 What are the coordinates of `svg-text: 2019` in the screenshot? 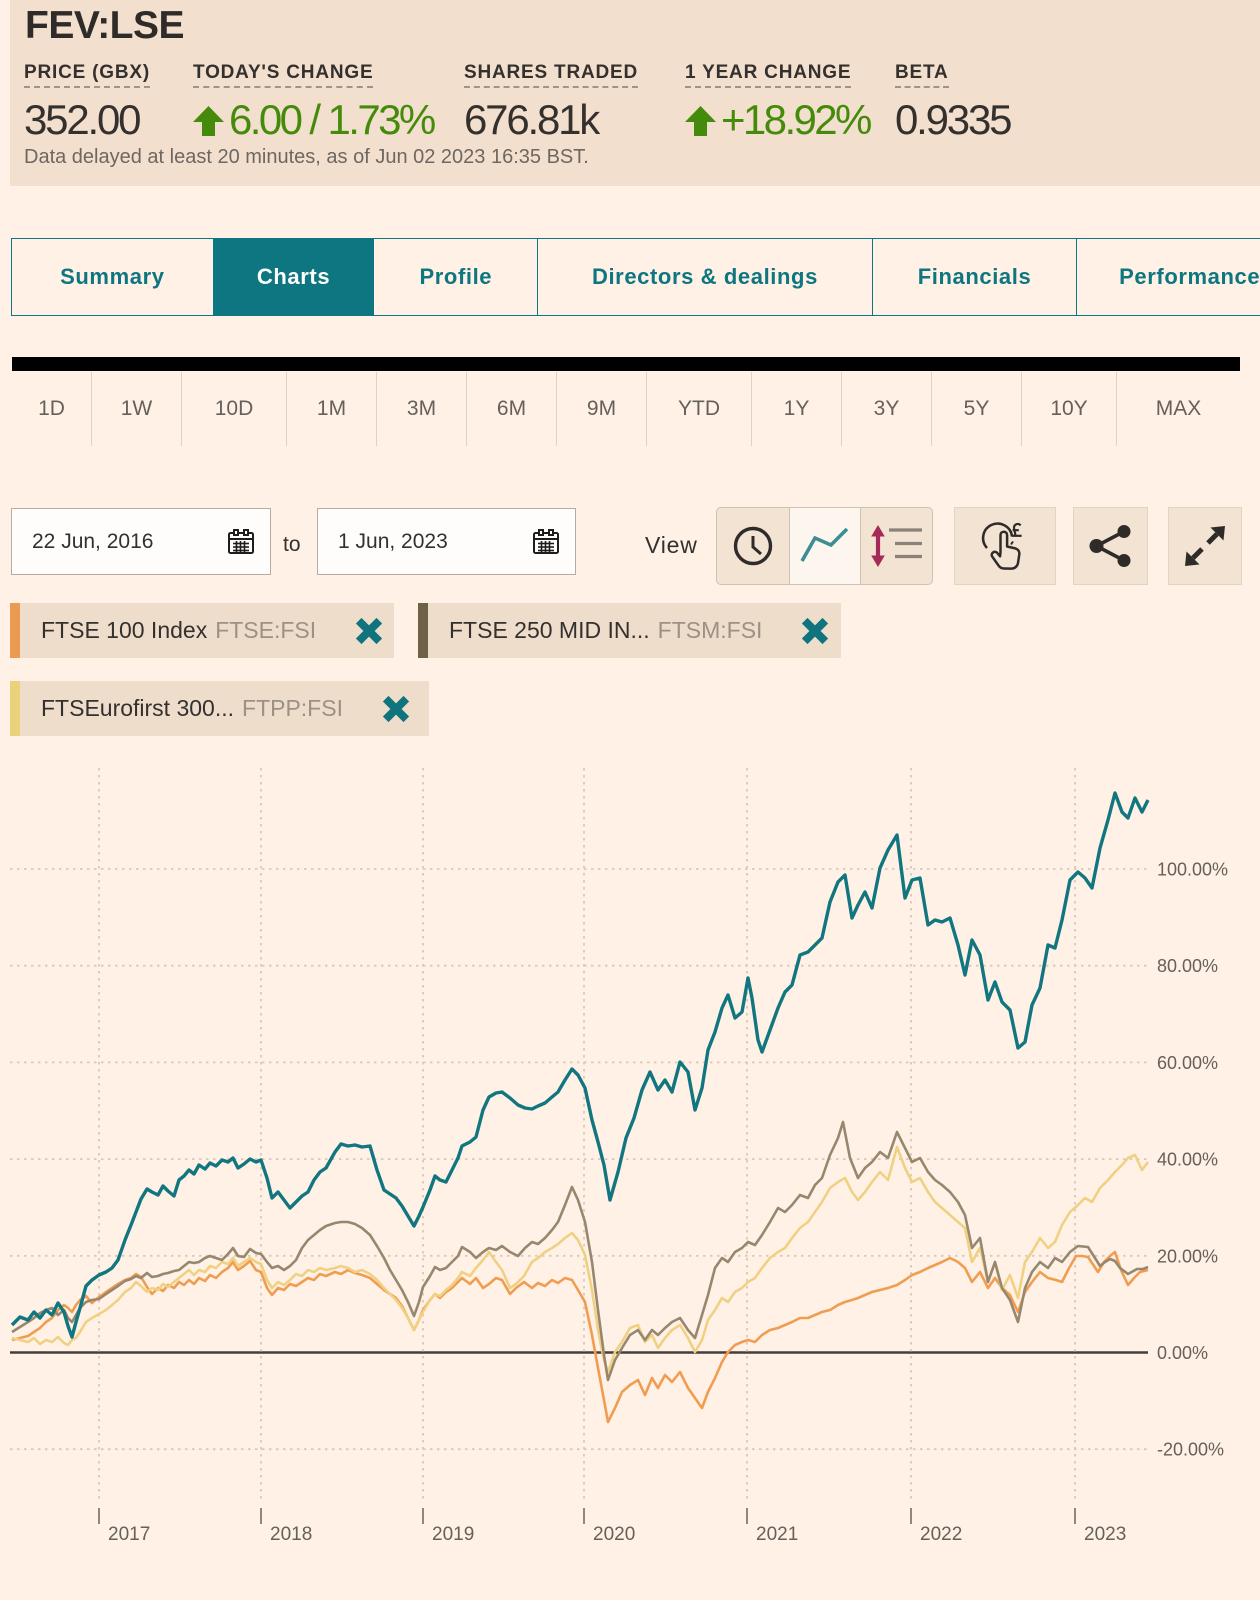 It's located at (453, 1534).